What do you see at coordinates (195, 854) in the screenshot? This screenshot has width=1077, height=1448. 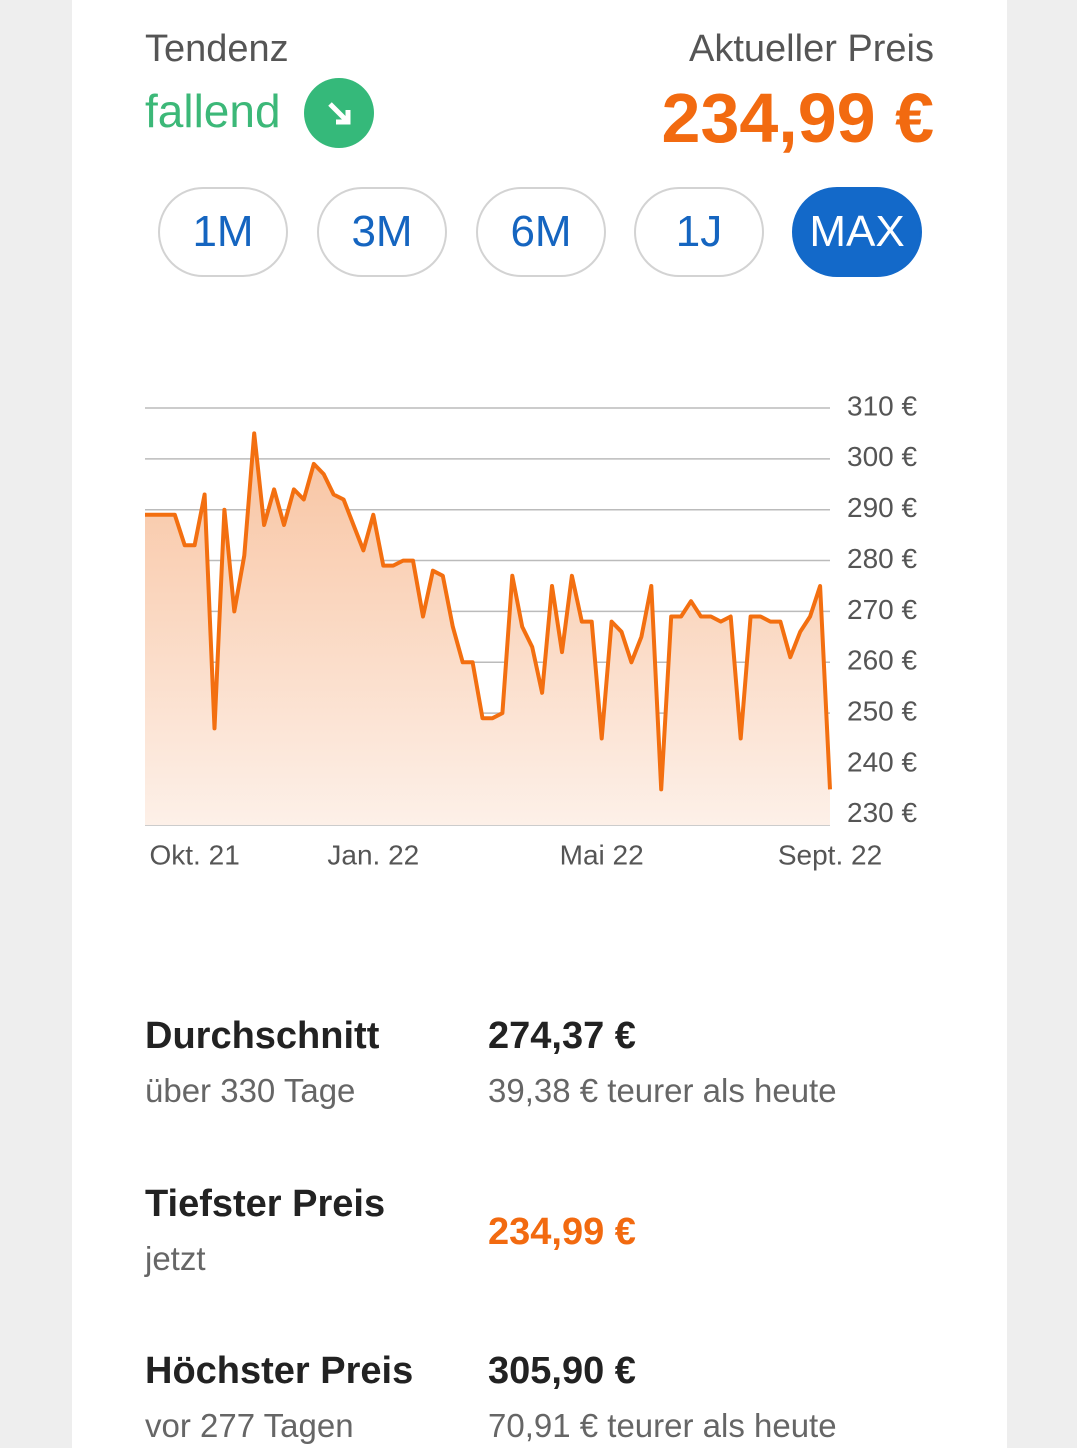 I see `x-tick-label: Okt. 21` at bounding box center [195, 854].